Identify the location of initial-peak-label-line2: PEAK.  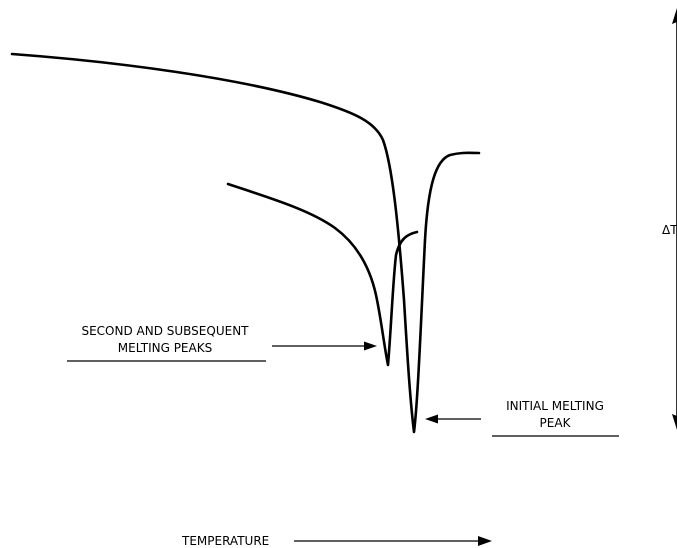
(556, 423).